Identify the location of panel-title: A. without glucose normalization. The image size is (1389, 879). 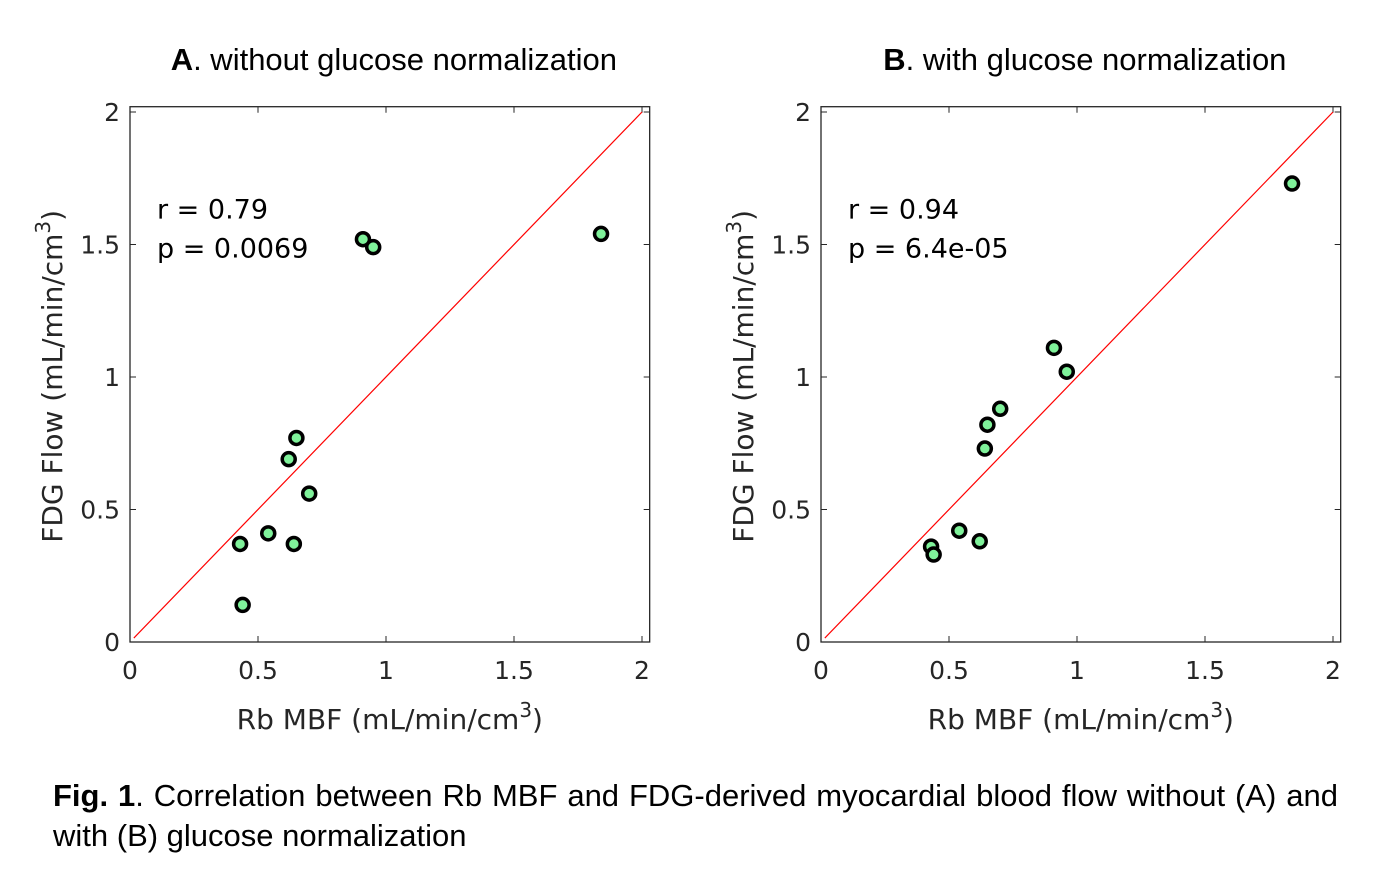
(394, 59).